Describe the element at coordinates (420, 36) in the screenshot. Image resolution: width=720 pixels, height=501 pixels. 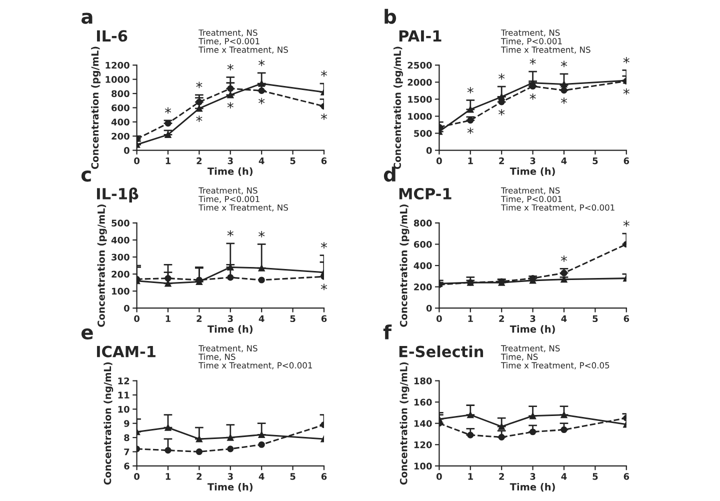
I see `chart-title: PAI-1` at that location.